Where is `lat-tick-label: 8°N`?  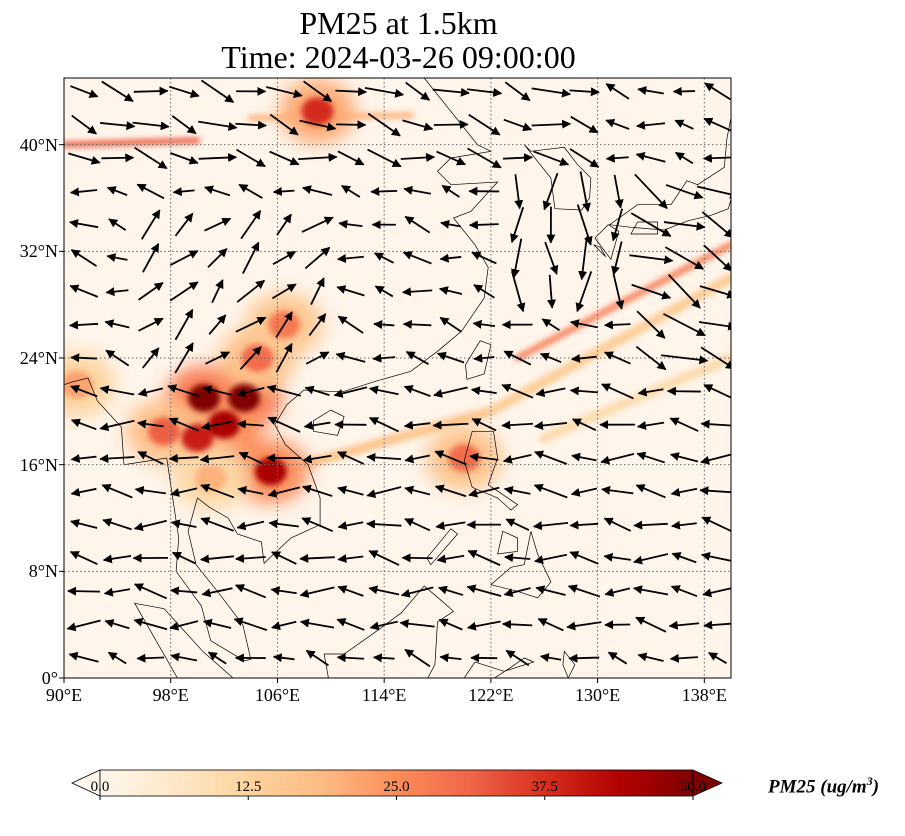
lat-tick-label: 8°N is located at coordinates (43, 571).